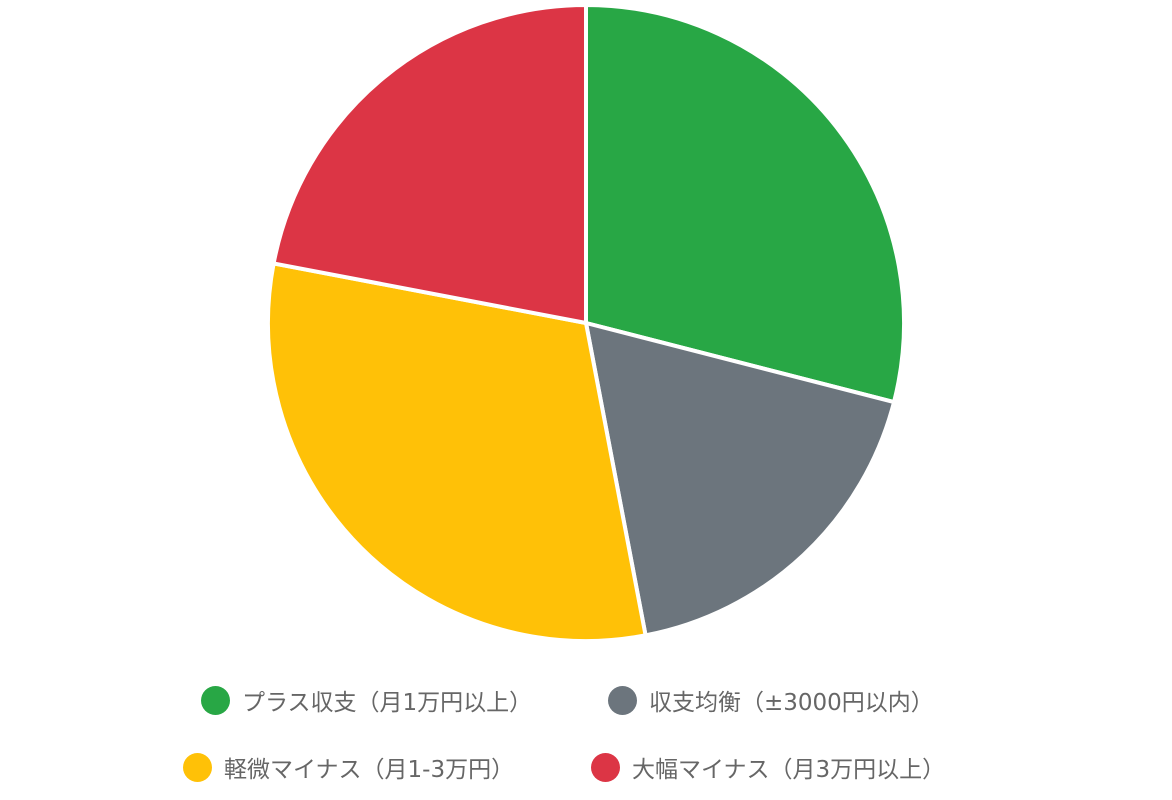 The height and width of the screenshot is (800, 1172). I want to click on legend-item-balanced: 収支均衡（±3000円以内）, so click(771, 700).